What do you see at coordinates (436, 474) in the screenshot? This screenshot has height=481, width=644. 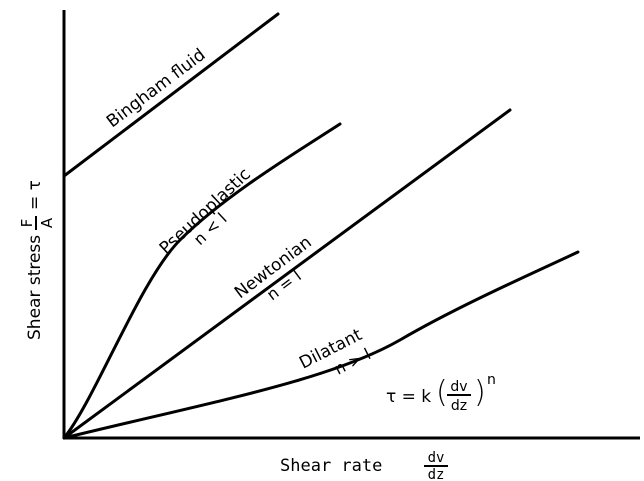 I see `x-axis-frac-den: dz` at bounding box center [436, 474].